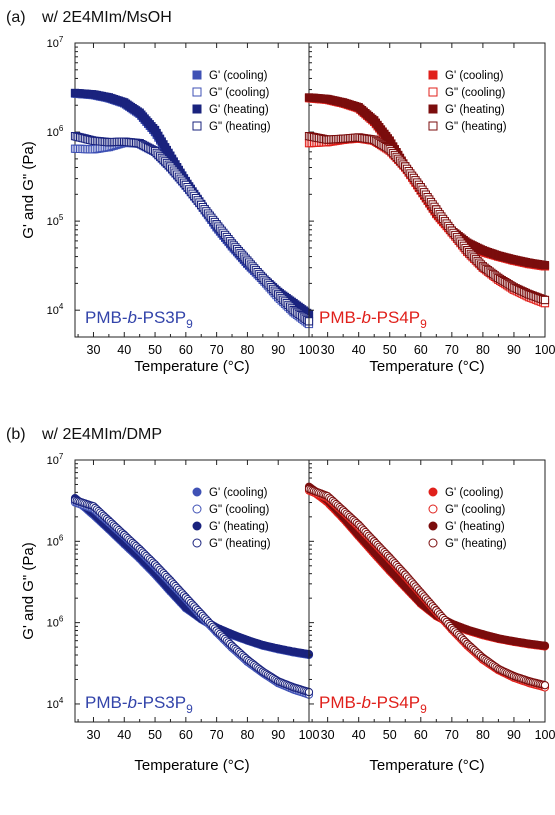 The height and width of the screenshot is (815, 555). What do you see at coordinates (55, 220) in the screenshot?
I see `y-tick-label: 10⁵` at bounding box center [55, 220].